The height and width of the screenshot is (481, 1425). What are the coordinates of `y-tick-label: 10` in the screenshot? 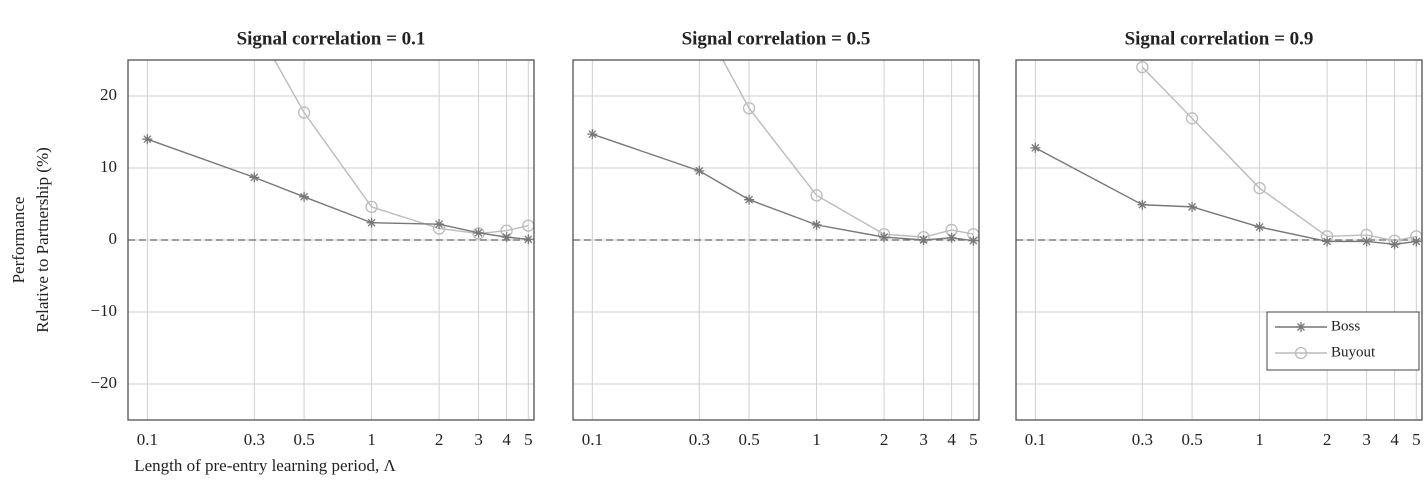 It's located at (108, 166).